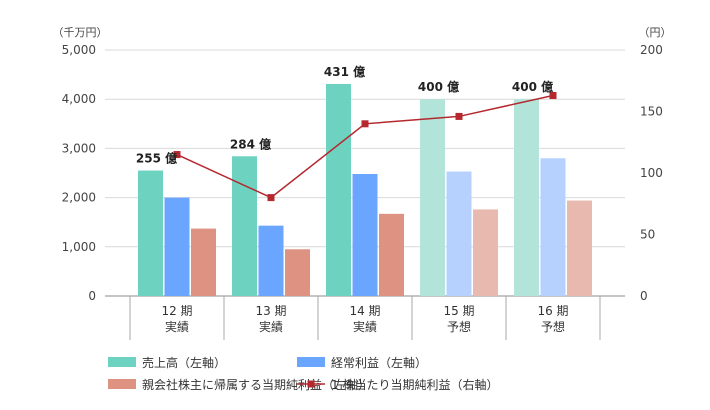 Image resolution: width=710 pixels, height=410 pixels. Describe the element at coordinates (79, 198) in the screenshot. I see `left-tick-label: 2,000` at that location.